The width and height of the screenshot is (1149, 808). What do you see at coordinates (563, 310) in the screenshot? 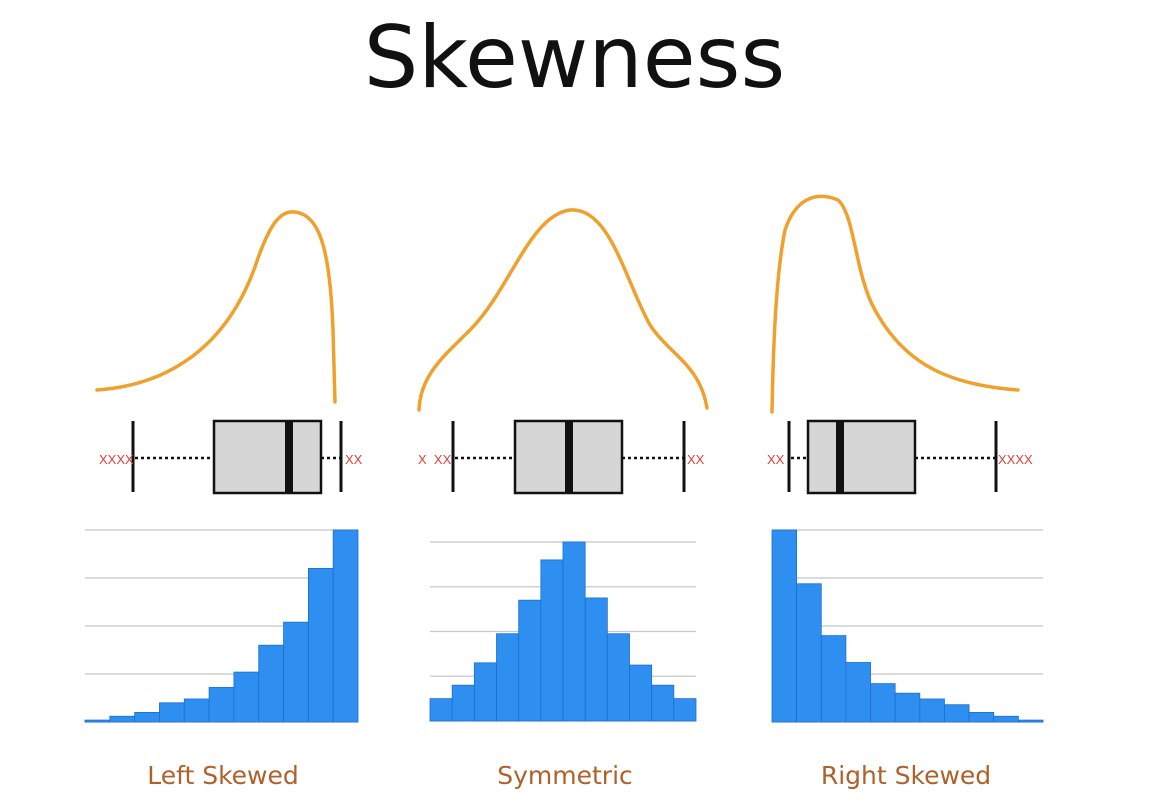
I see `symmetric-density-curve` at bounding box center [563, 310].